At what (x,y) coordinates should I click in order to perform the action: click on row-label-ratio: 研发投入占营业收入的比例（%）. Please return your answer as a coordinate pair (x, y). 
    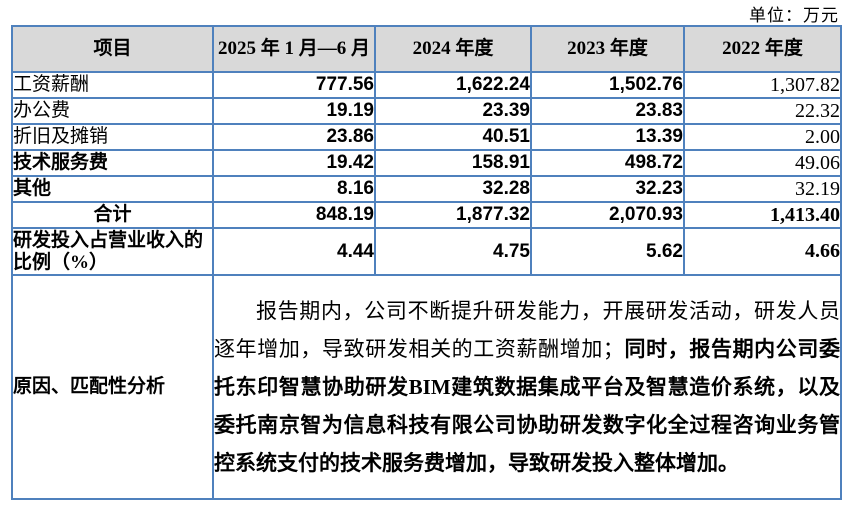
    Looking at the image, I should click on (112, 251).